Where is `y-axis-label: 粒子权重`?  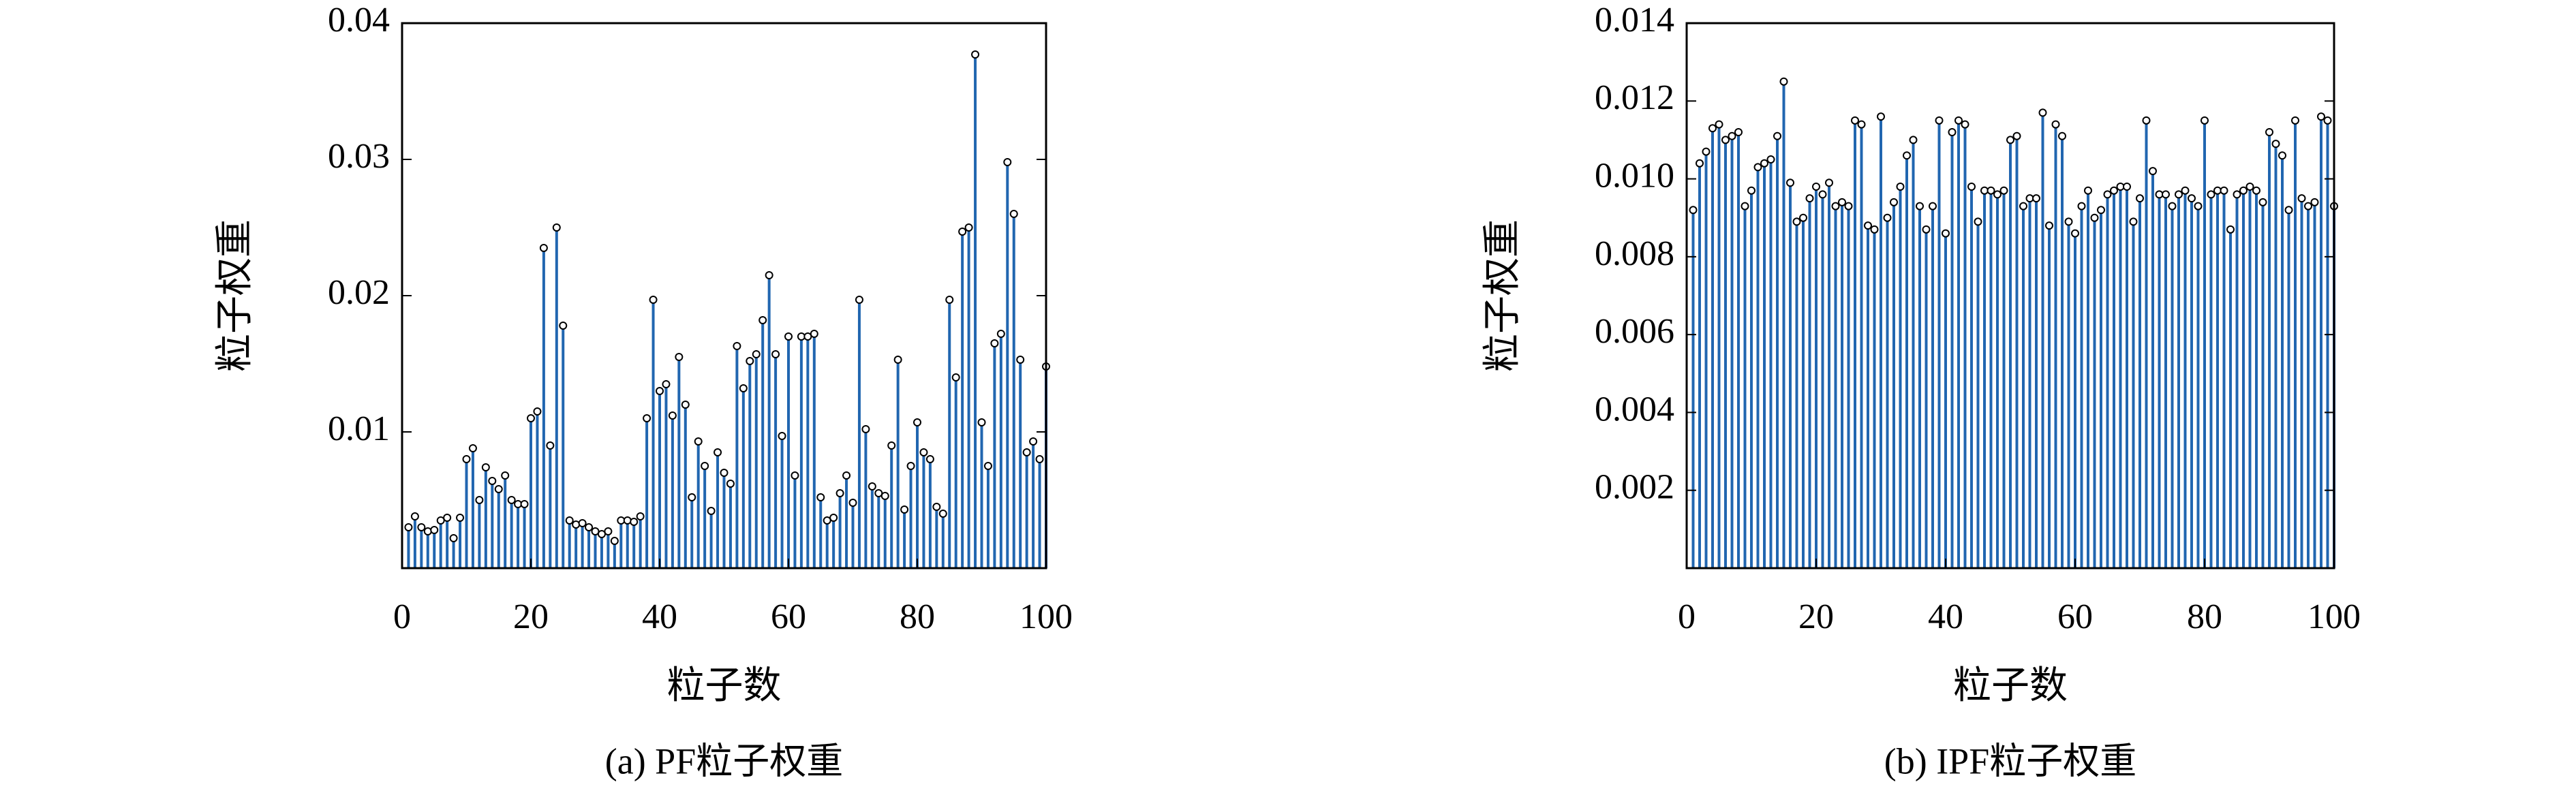 y-axis-label: 粒子权重 is located at coordinates (235, 295).